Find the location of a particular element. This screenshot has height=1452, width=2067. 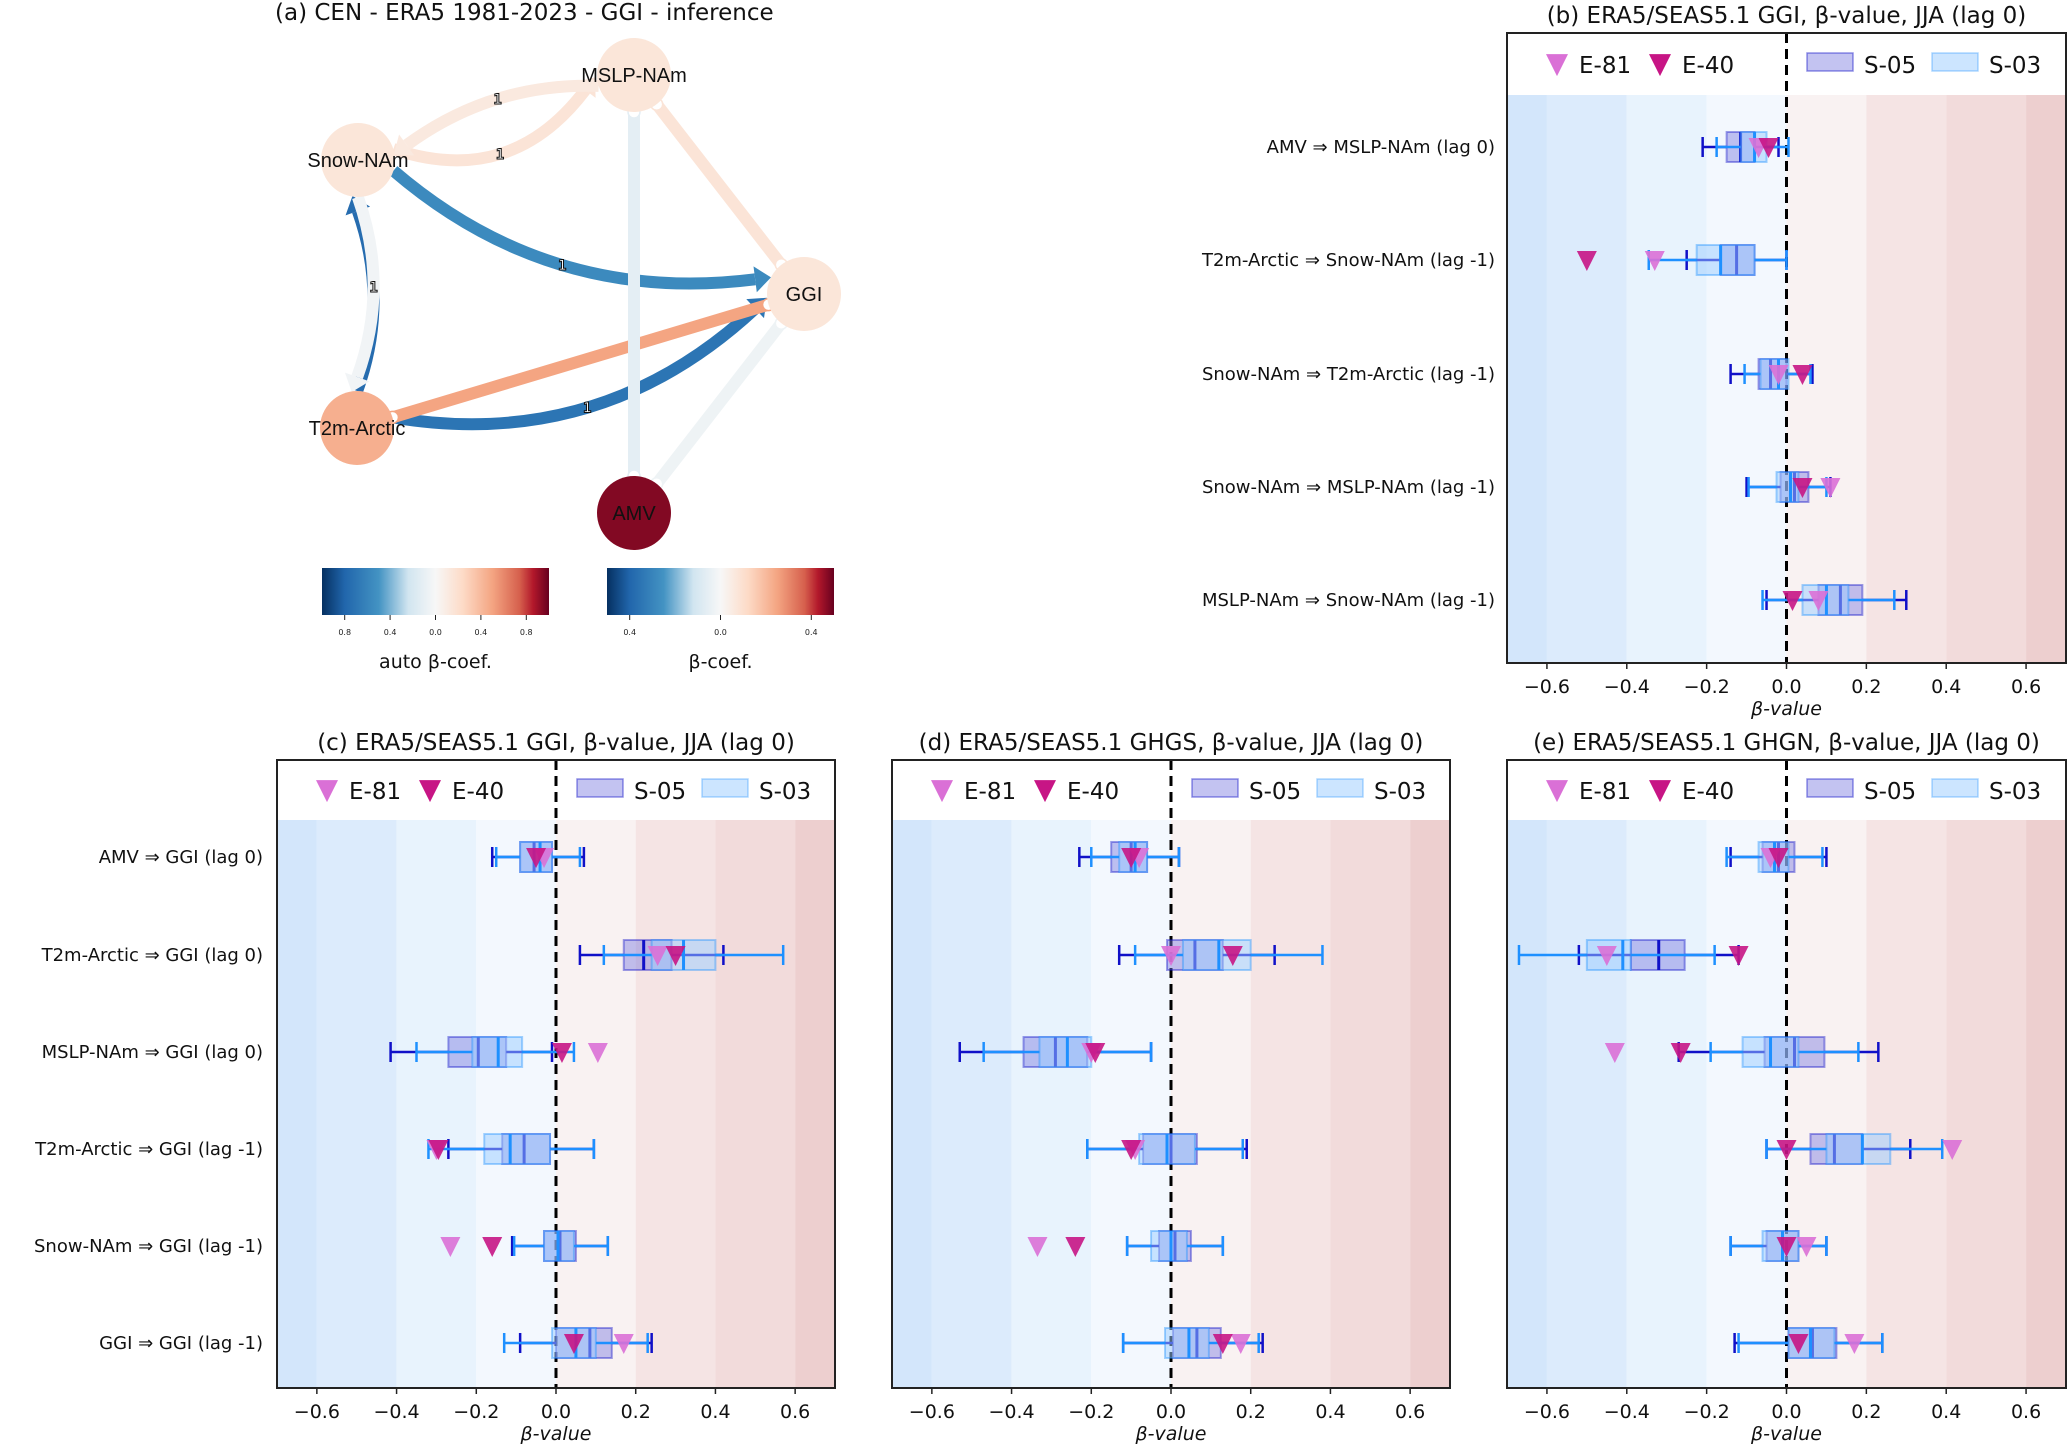

row-label: Snow-NAm ⇒ MSLP-NAm (lag -1) is located at coordinates (1348, 487).